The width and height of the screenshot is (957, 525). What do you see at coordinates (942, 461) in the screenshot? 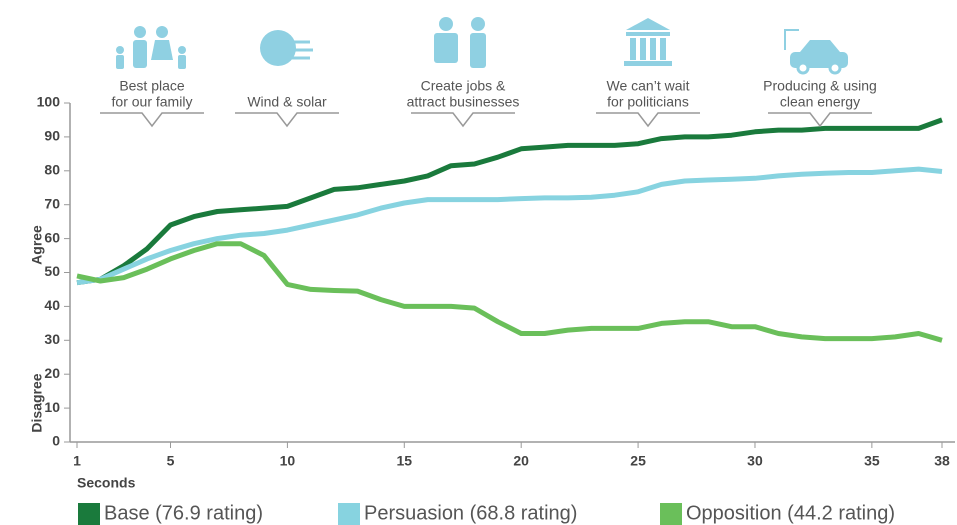
I see `x-tick-label: 38` at bounding box center [942, 461].